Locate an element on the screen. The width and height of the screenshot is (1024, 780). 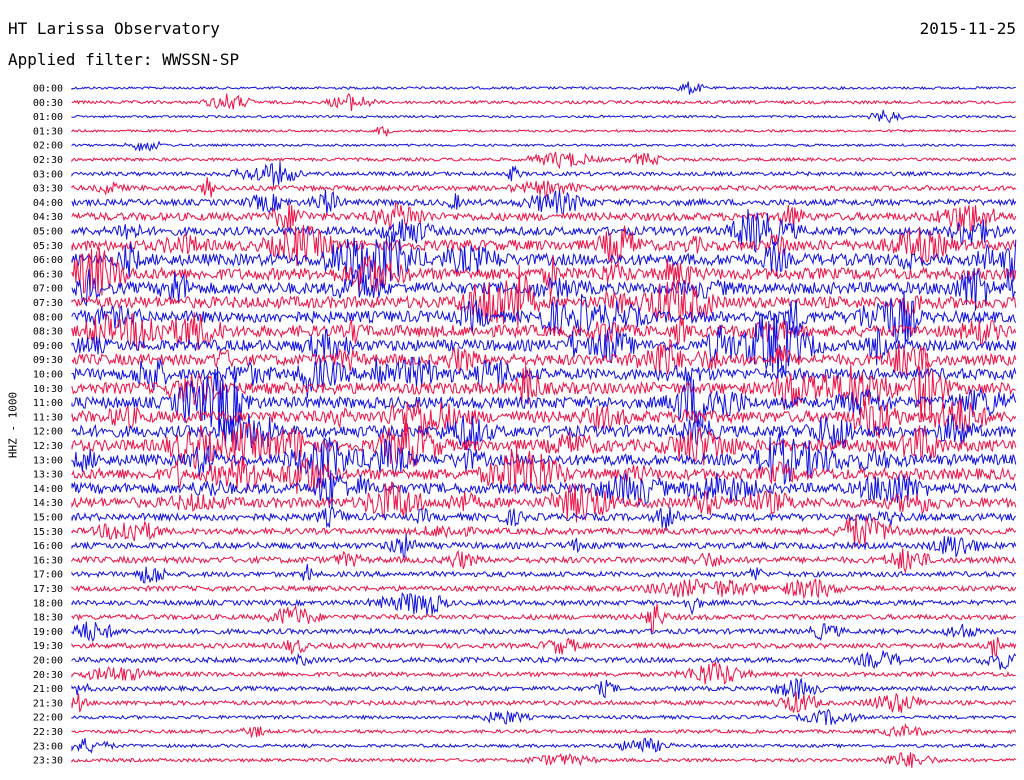
tick-label-2100: 21:00 is located at coordinates (48, 689).